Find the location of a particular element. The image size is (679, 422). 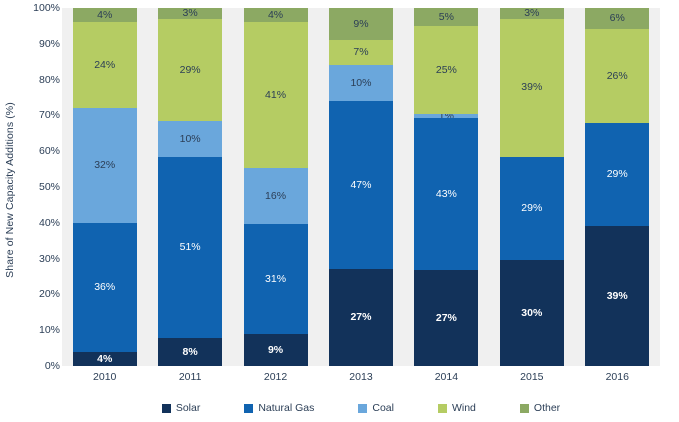

bar-segment-solar: 9% is located at coordinates (275, 350).